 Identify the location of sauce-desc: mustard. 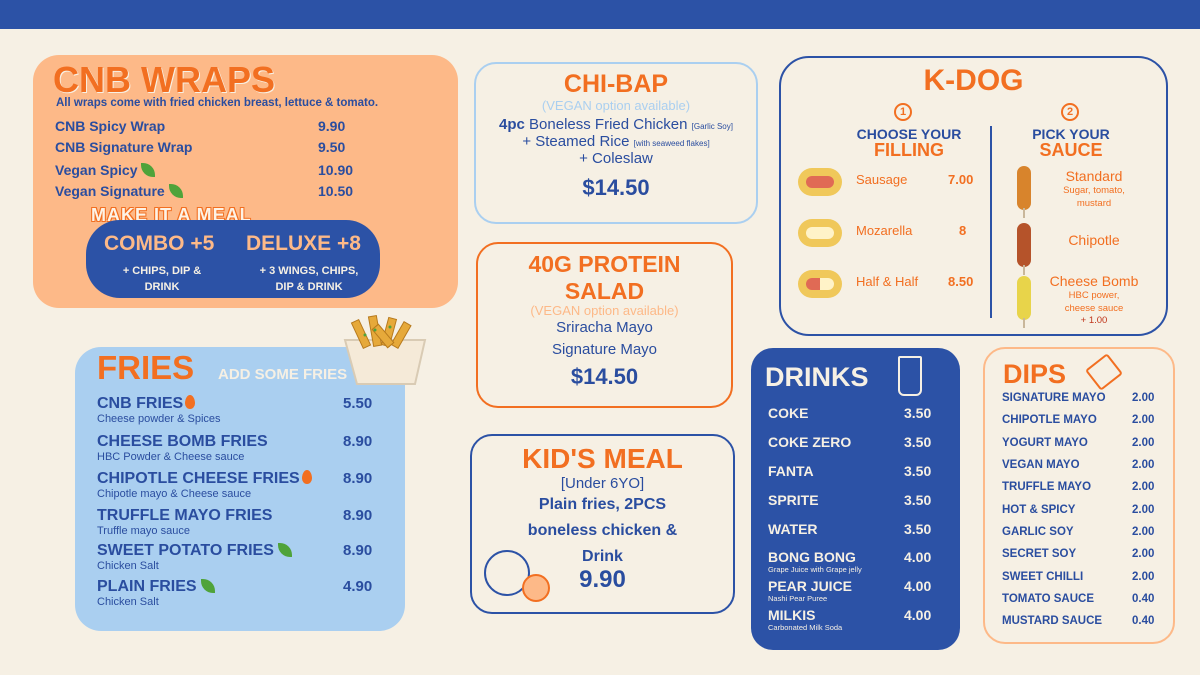
(1094, 203).